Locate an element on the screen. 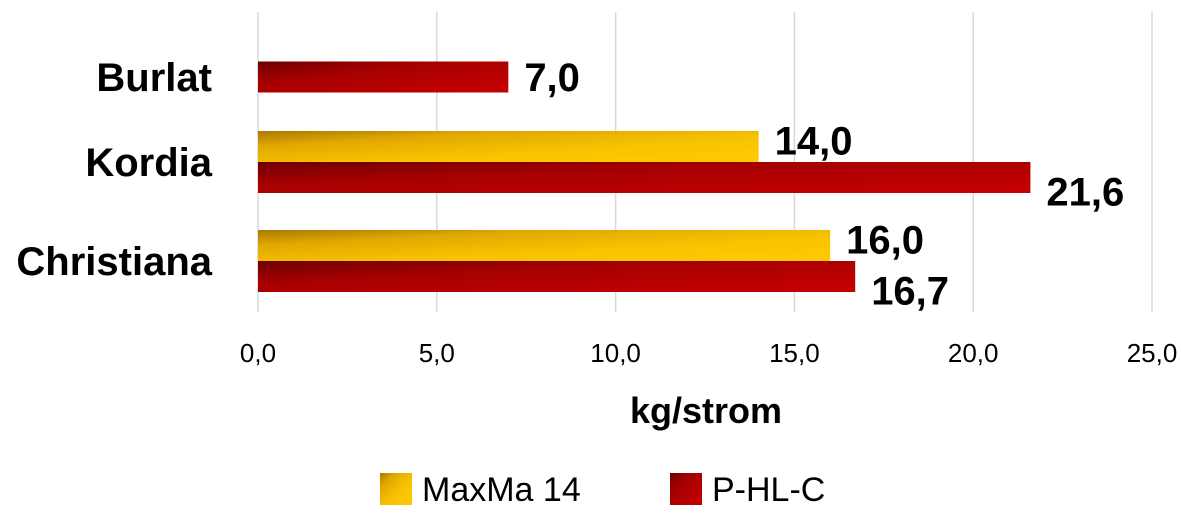  category-label: Burlat is located at coordinates (154, 78).